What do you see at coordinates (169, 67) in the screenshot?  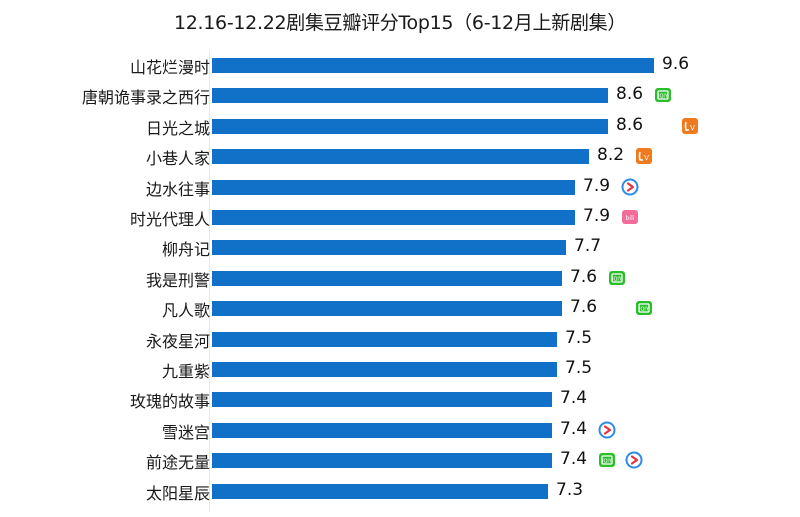 I see `category-label: 山花烂漫时` at bounding box center [169, 67].